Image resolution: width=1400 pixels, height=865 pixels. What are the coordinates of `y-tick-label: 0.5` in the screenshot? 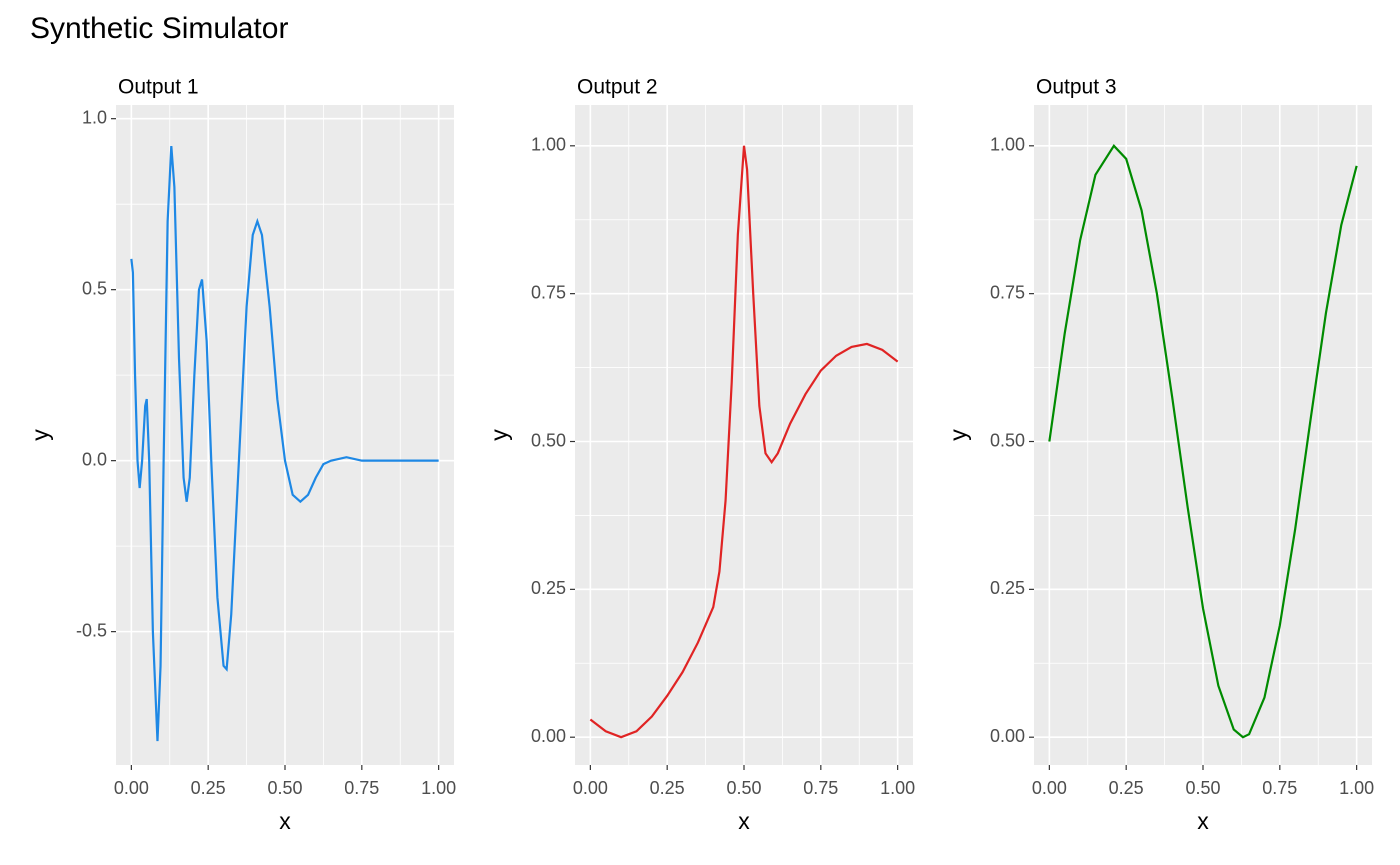 It's located at (94, 288).